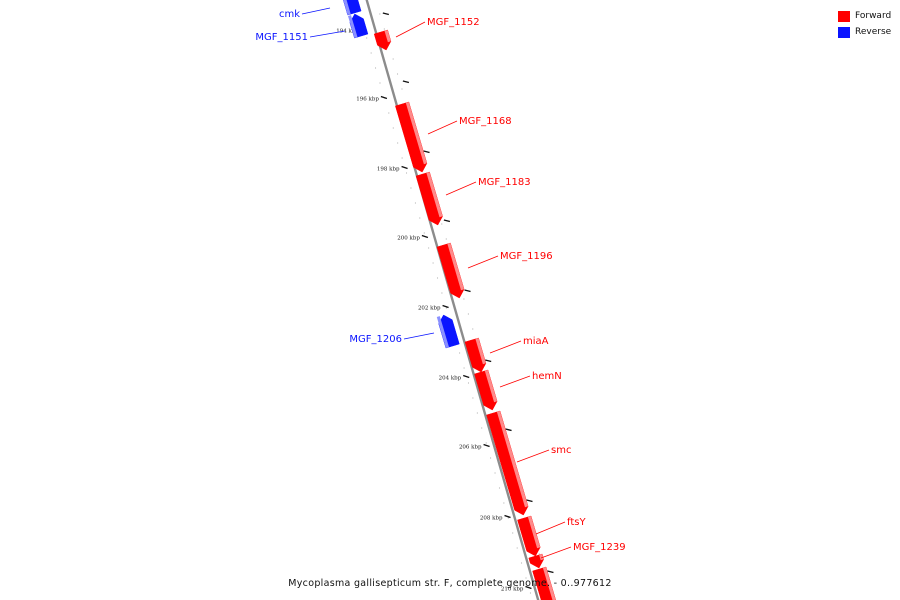  I want to click on gene-mgf_1196: MGF_1196, so click(494, 270).